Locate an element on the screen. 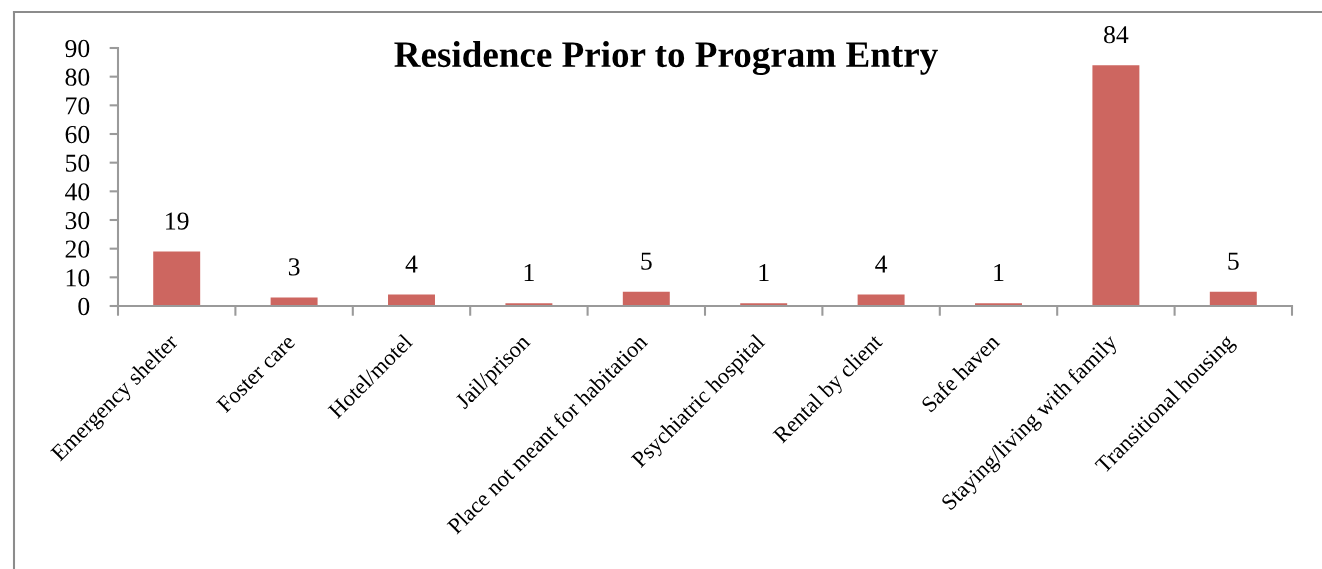 This screenshot has width=1322, height=569. data-label: 3 is located at coordinates (294, 267).